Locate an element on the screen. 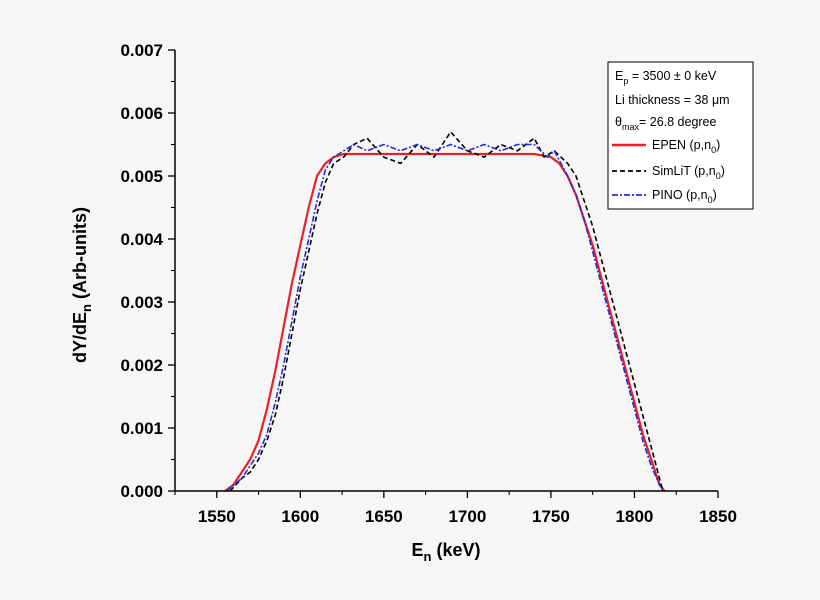 The height and width of the screenshot is (600, 820). x-tick-label: 1750 is located at coordinates (551, 516).